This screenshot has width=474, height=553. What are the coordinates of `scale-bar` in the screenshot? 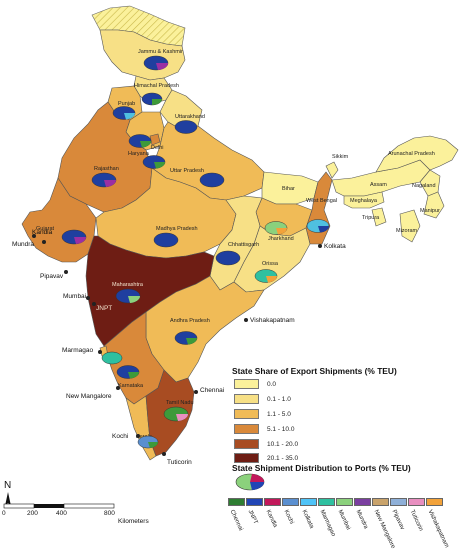 It's located at (59, 506).